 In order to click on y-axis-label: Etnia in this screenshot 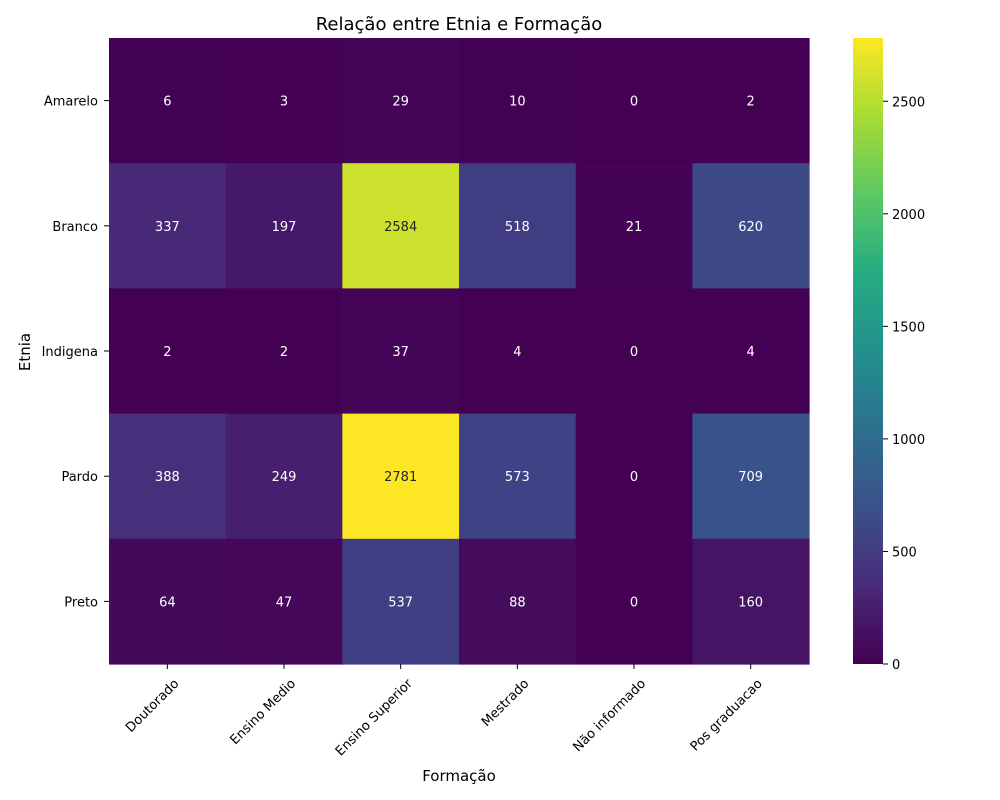, I will do `click(25, 352)`.